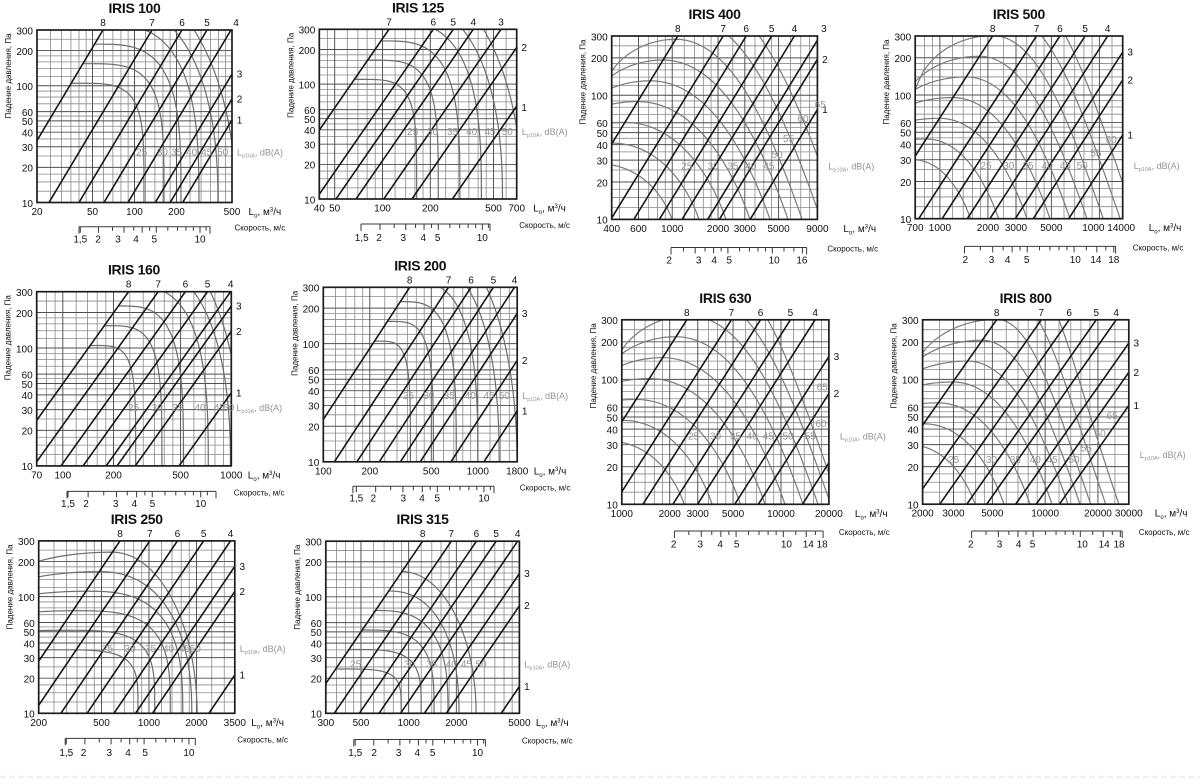  Describe the element at coordinates (823, 387) in the screenshot. I see `svg-text: 65` at that location.